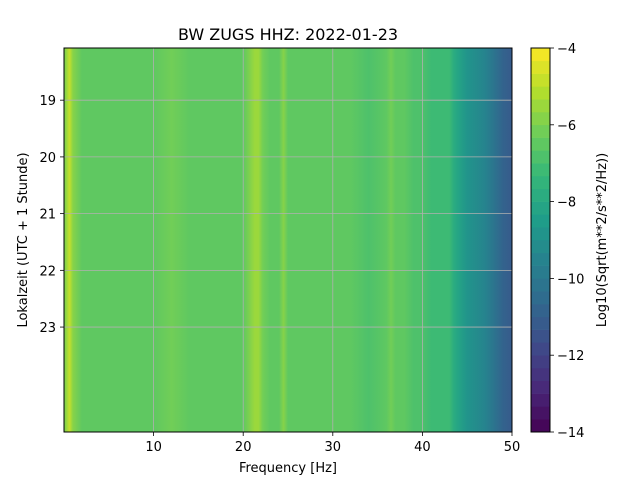 This screenshot has height=480, width=640. Describe the element at coordinates (243, 447) in the screenshot. I see `x-tick-label: 20` at that location.